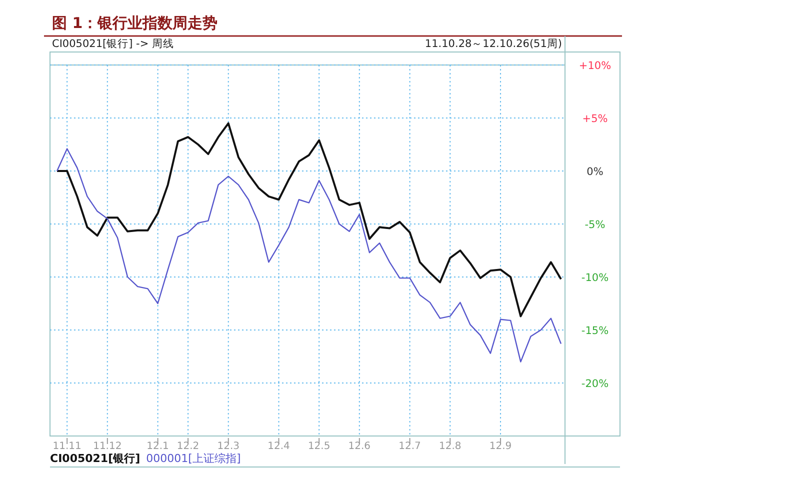 This screenshot has height=500, width=800. I want to click on x-tick-label: 12.7, so click(409, 446).